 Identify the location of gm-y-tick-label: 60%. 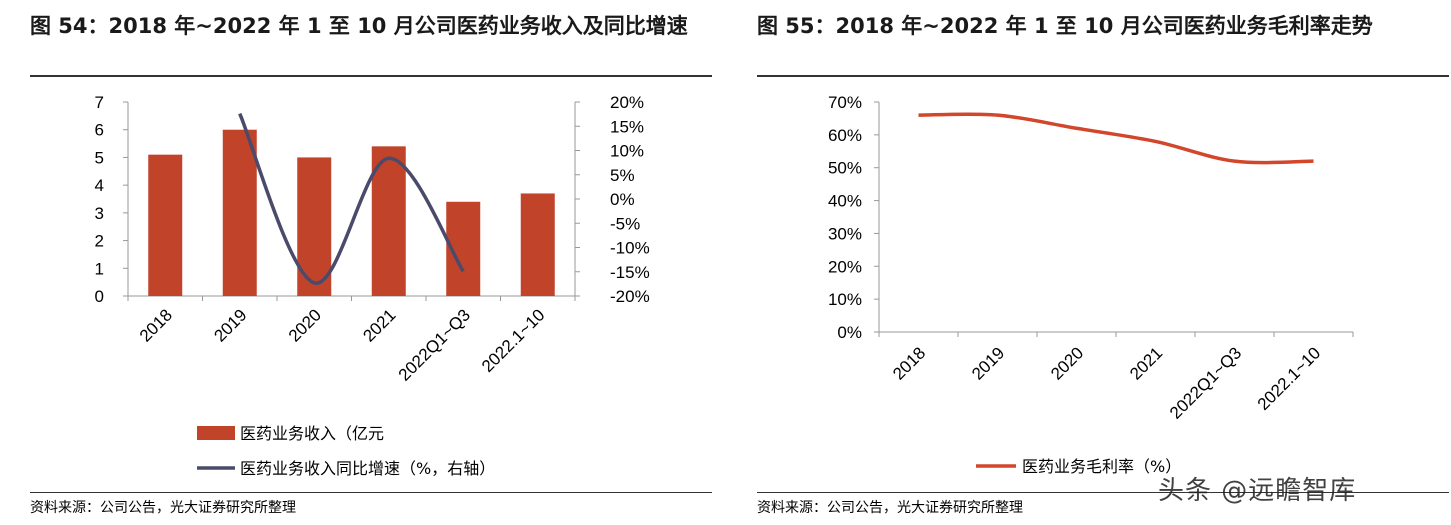
(845, 135).